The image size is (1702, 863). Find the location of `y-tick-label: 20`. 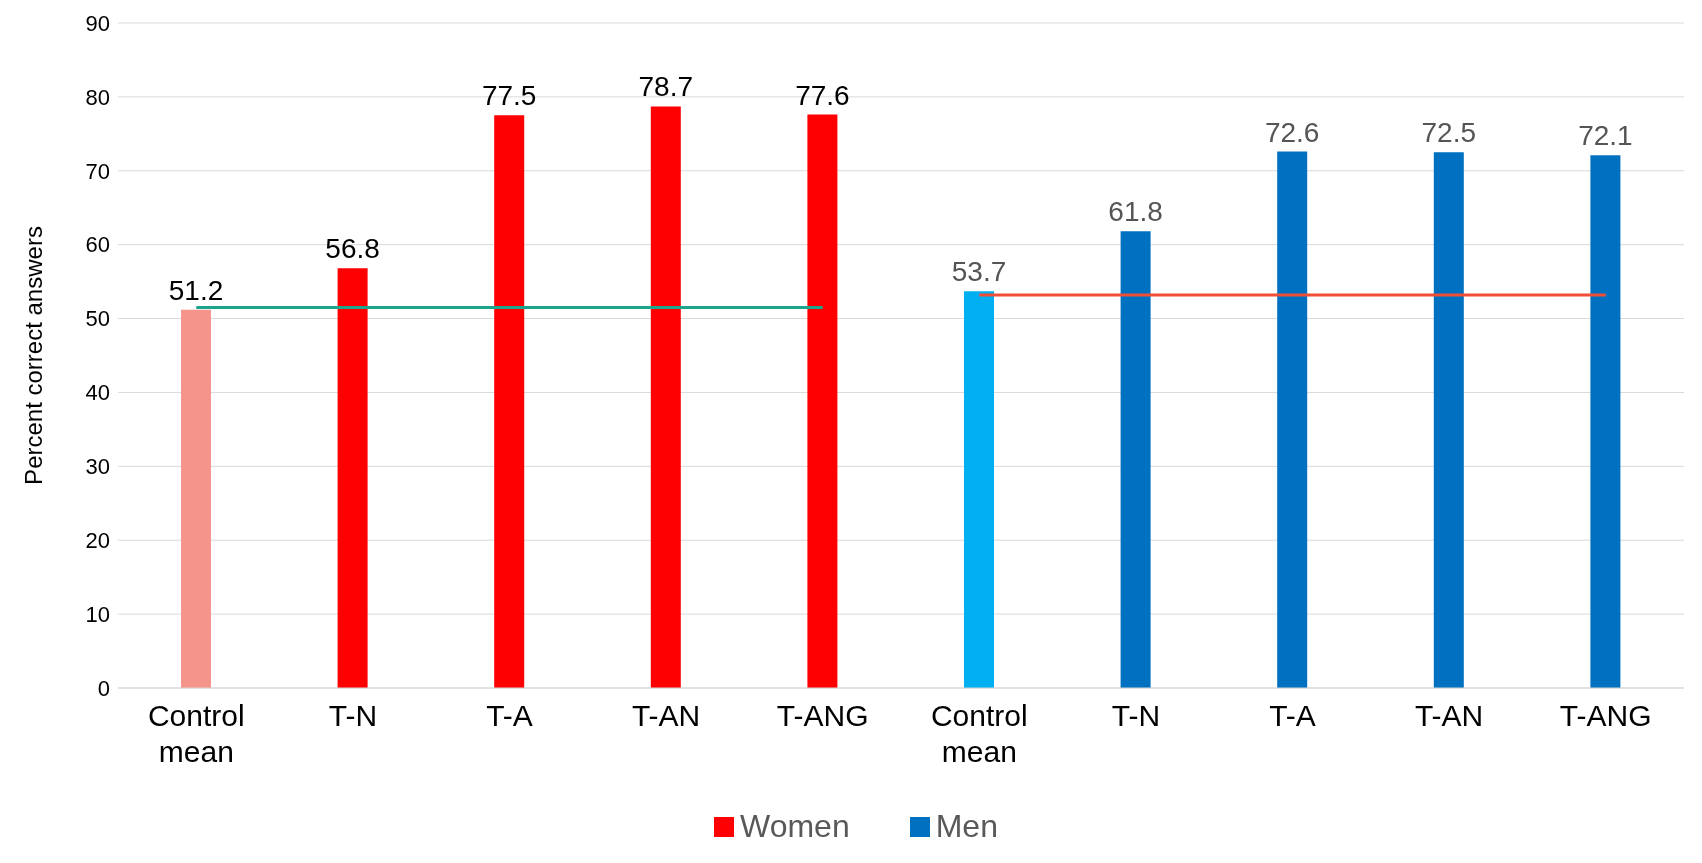

y-tick-label: 20 is located at coordinates (97, 541).